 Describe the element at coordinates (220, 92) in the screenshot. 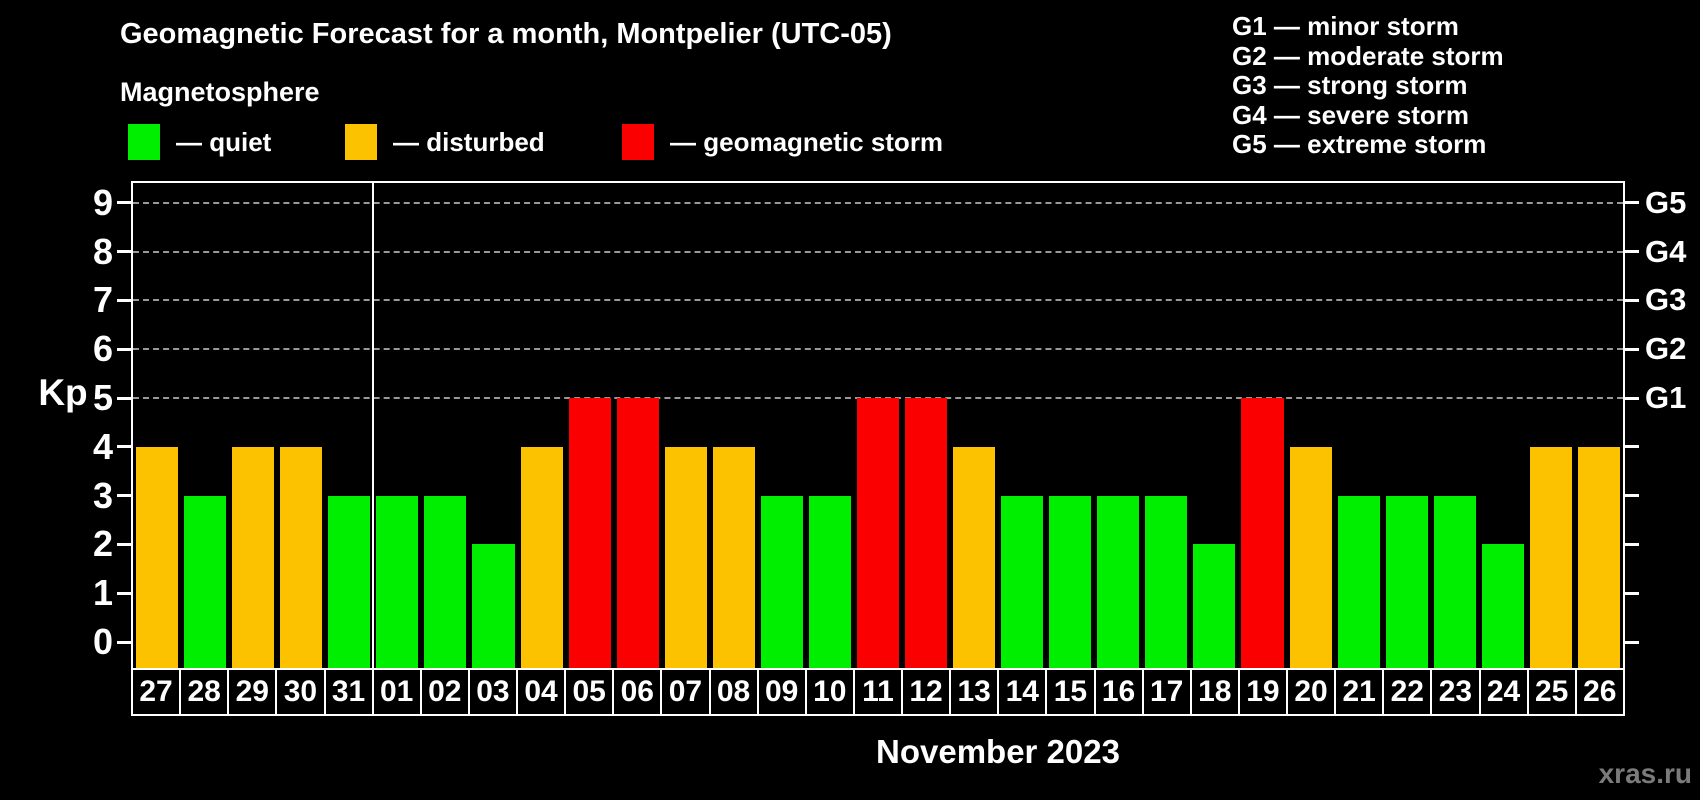

I see `chart-subtitle: Magnetosphere` at that location.